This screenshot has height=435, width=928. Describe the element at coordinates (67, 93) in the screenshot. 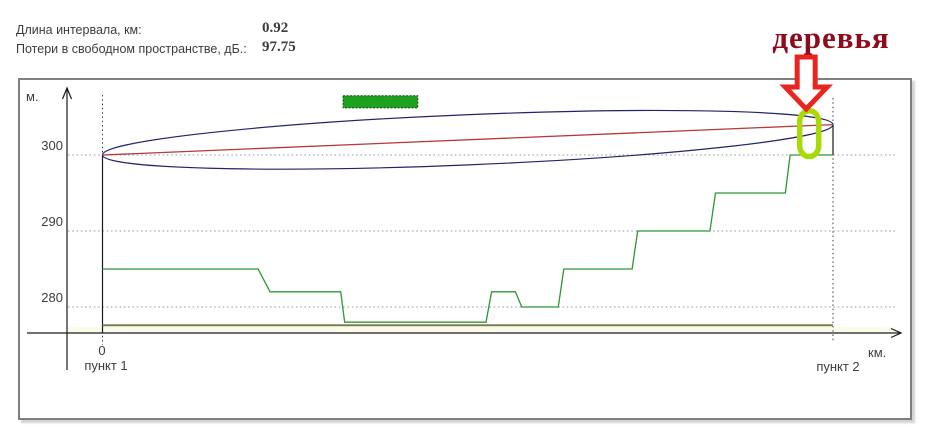

I see `y-axis-arrow-icon` at that location.